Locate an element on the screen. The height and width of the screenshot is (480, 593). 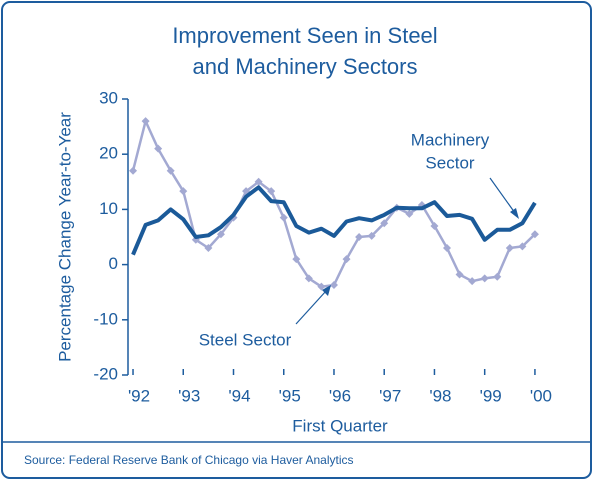
x-tick-label: '98 is located at coordinates (440, 395).